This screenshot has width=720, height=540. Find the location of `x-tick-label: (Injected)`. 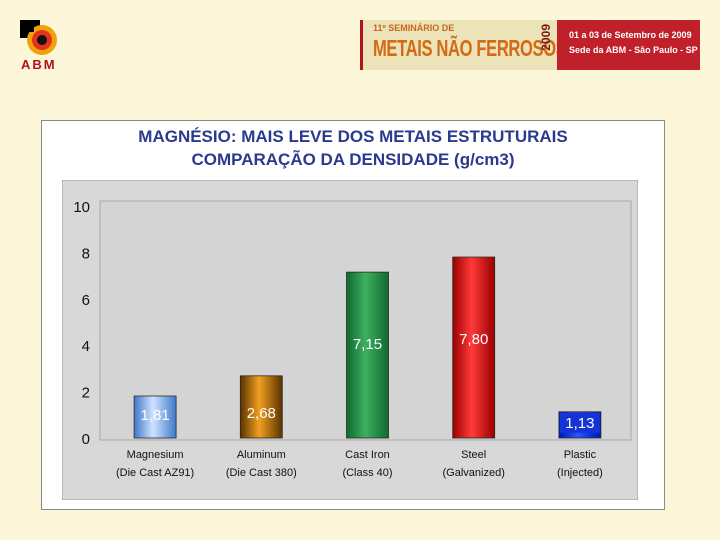

x-tick-label: (Injected) is located at coordinates (580, 473).